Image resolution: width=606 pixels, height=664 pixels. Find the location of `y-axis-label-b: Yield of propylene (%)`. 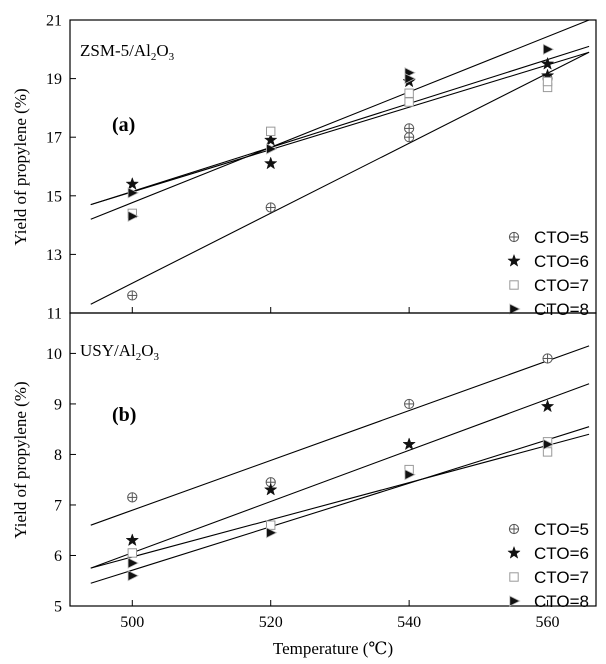

y-axis-label-b: Yield of propylene (%) is located at coordinates (20, 459).